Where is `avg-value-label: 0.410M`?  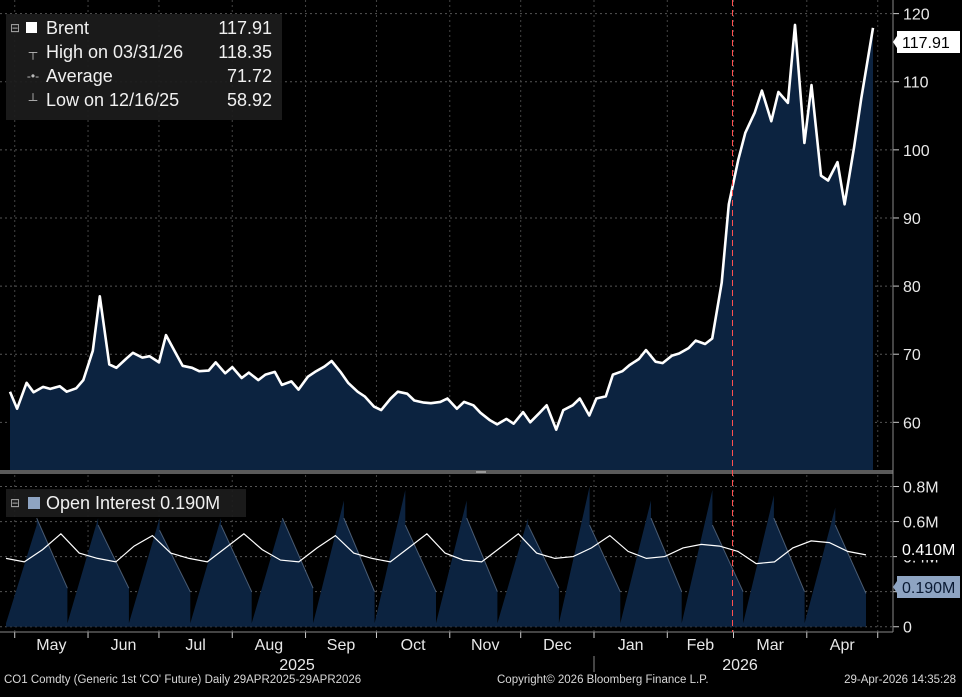 avg-value-label: 0.410M is located at coordinates (928, 550).